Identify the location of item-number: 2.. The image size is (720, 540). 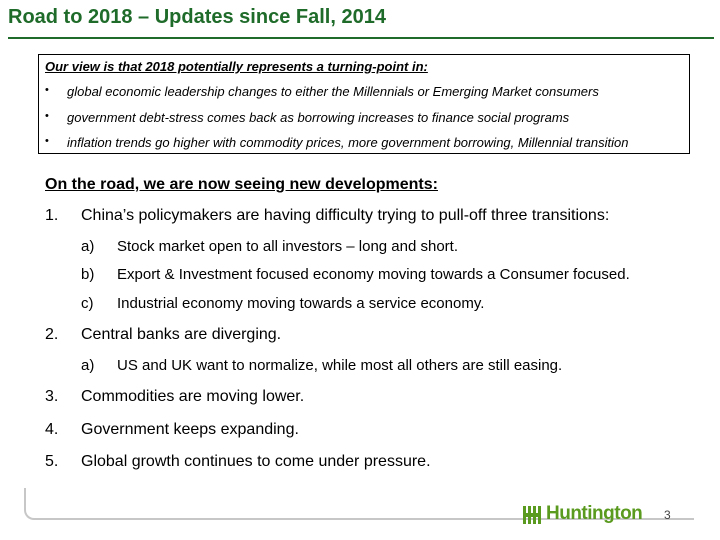
(52, 334).